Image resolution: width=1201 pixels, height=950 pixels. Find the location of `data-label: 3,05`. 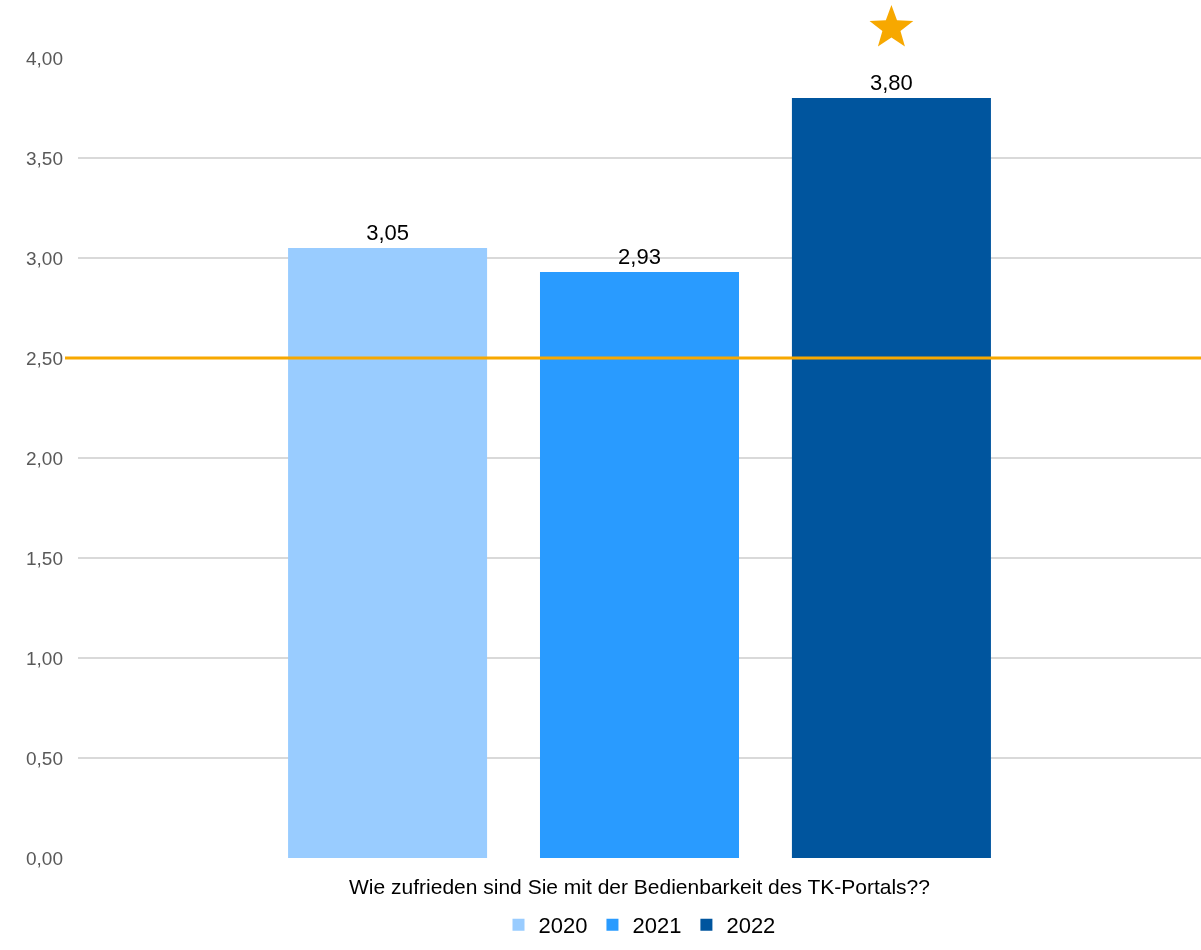

data-label: 3,05 is located at coordinates (387, 232).